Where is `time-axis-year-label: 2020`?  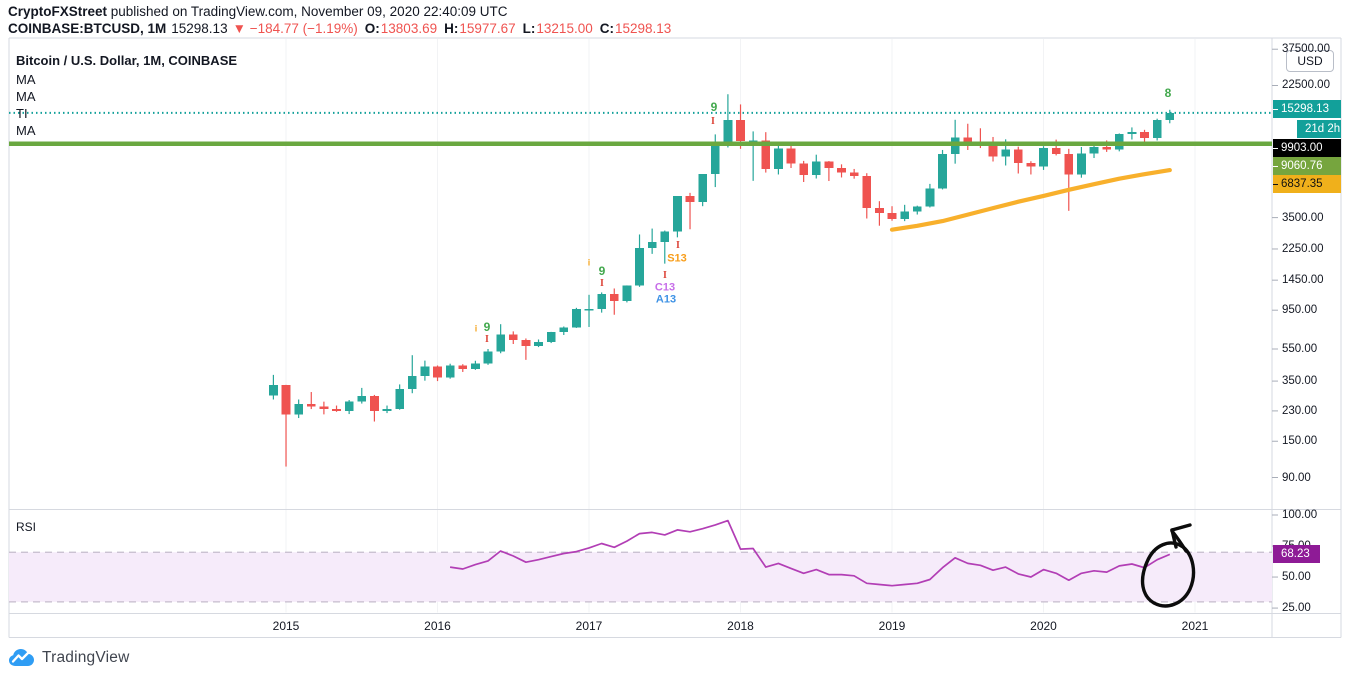 time-axis-year-label: 2020 is located at coordinates (1043, 626).